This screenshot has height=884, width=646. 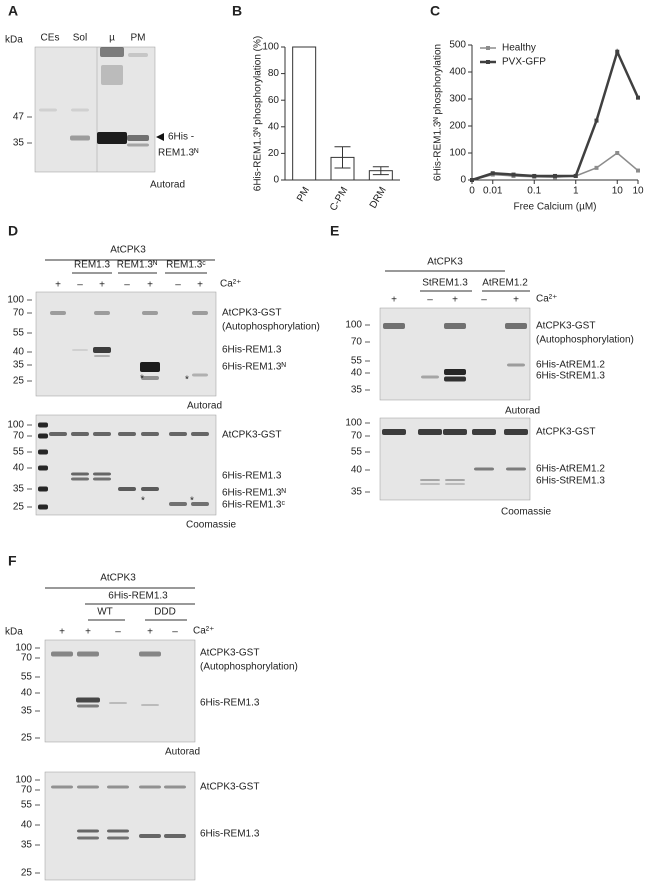 I want to click on y-tick-label: 80, so click(x=274, y=73).